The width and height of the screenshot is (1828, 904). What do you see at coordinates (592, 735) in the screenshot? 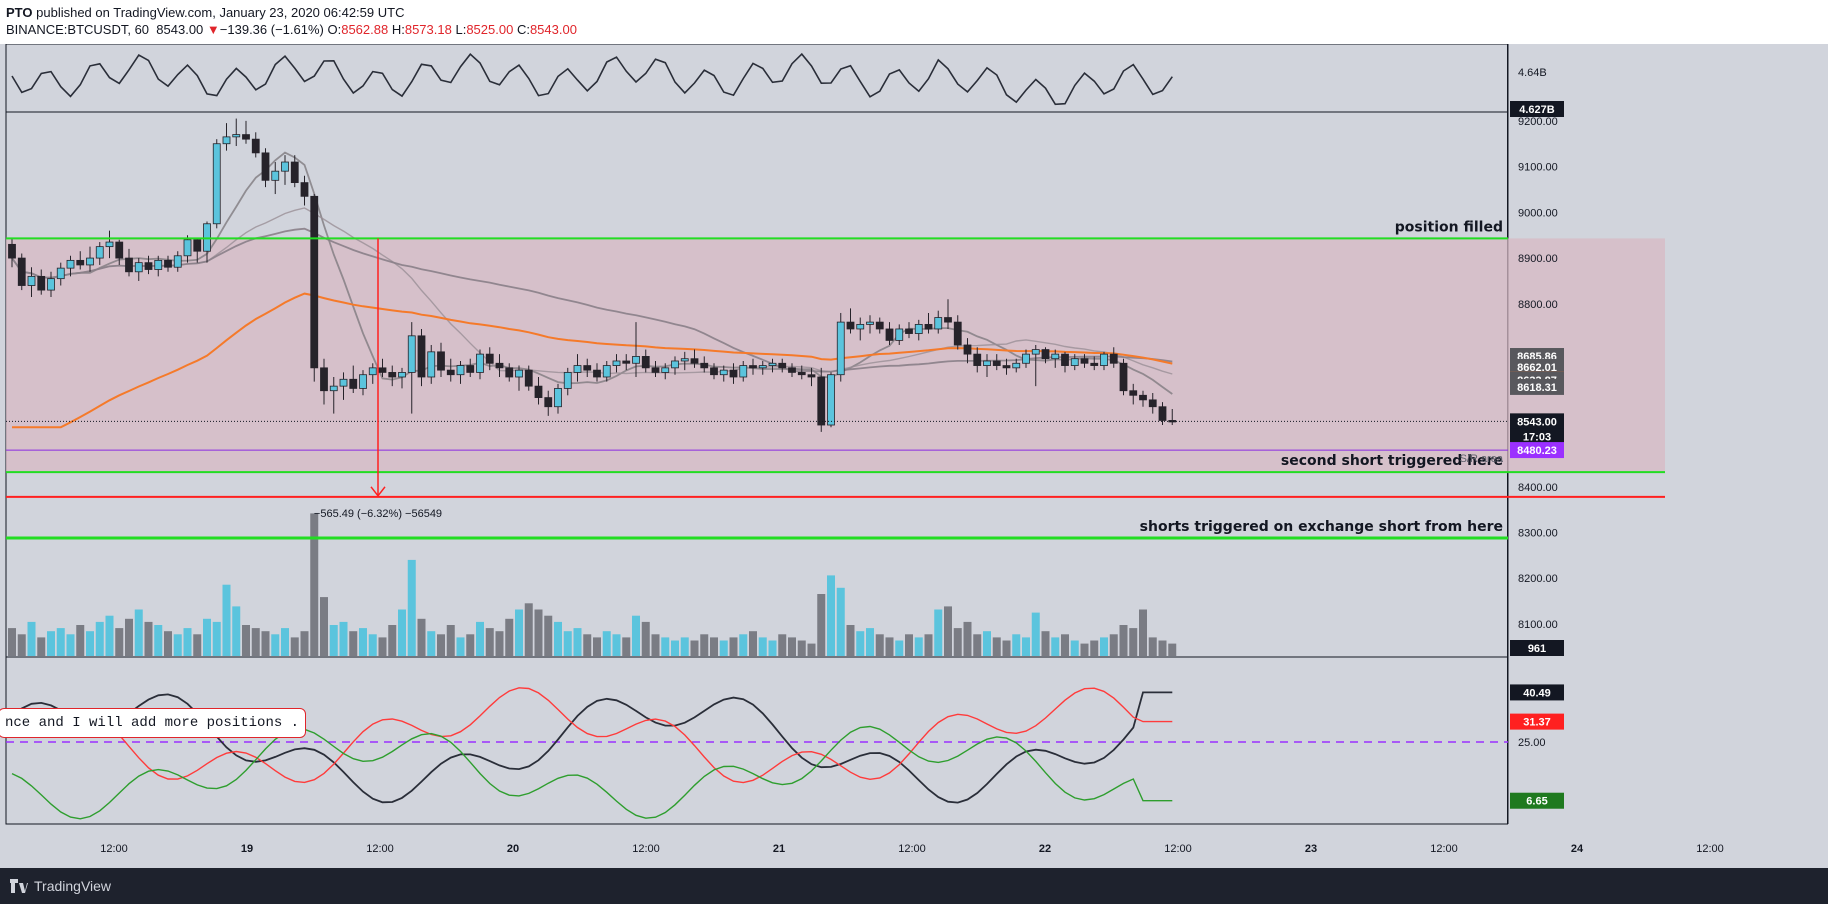
I see `oscillator-line-red` at bounding box center [592, 735].